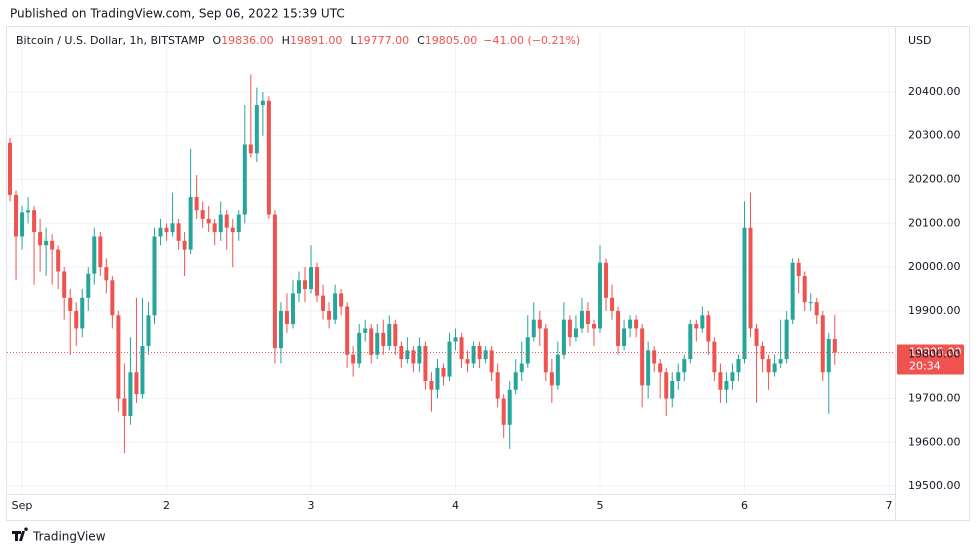  What do you see at coordinates (744, 505) in the screenshot?
I see `x-tick-label: 6` at bounding box center [744, 505].